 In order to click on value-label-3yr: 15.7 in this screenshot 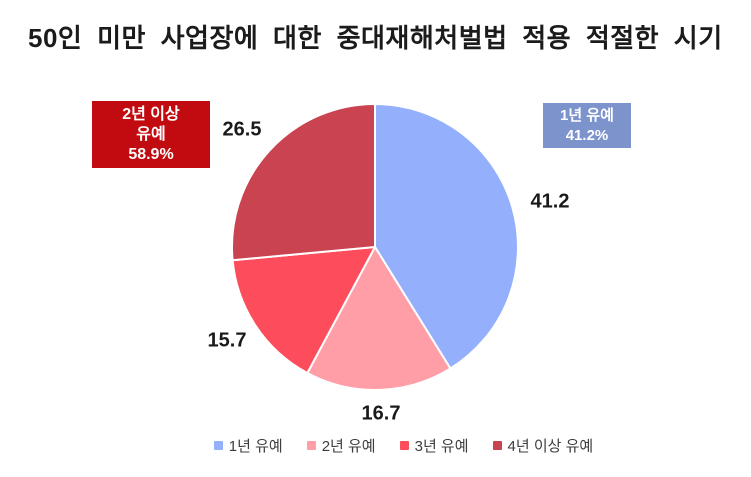, I will do `click(227, 340)`.